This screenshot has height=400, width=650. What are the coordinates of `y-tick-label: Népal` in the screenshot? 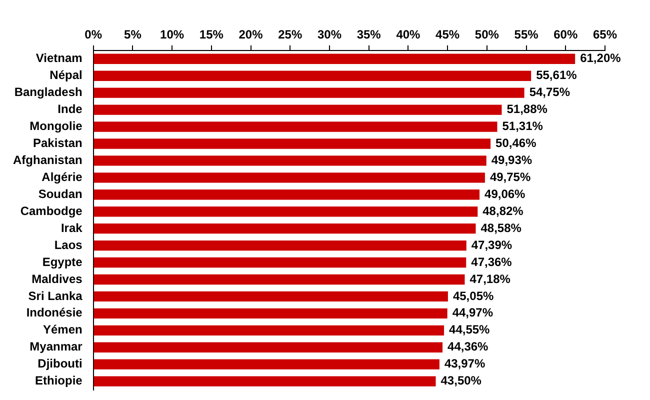 It's located at (66, 75).